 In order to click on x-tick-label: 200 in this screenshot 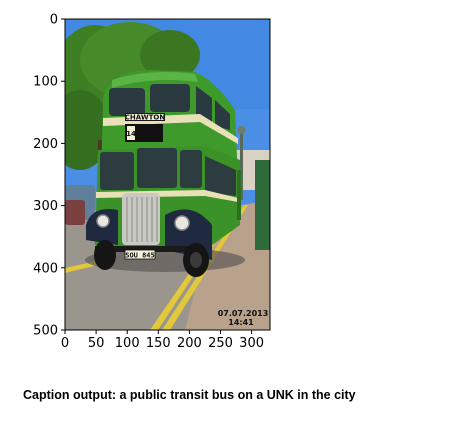, I will do `click(189, 343)`.